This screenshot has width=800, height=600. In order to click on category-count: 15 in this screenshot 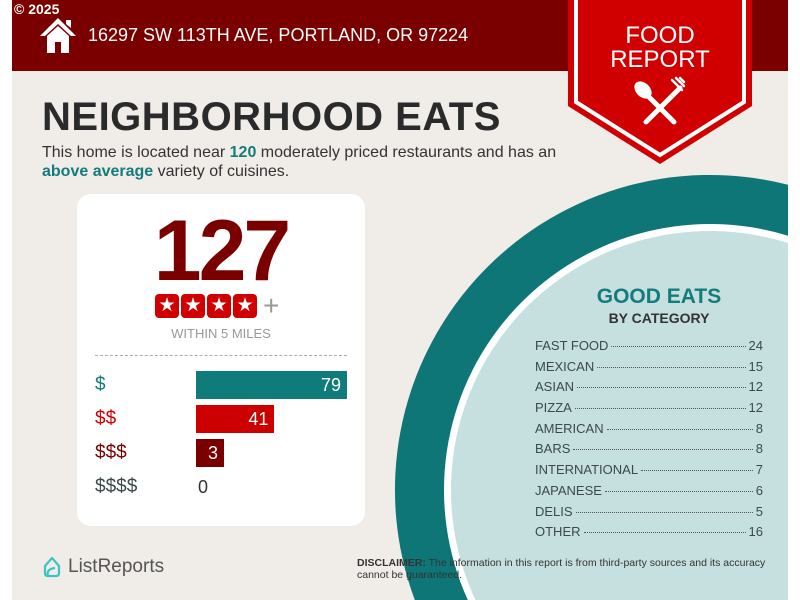, I will do `click(755, 366)`.